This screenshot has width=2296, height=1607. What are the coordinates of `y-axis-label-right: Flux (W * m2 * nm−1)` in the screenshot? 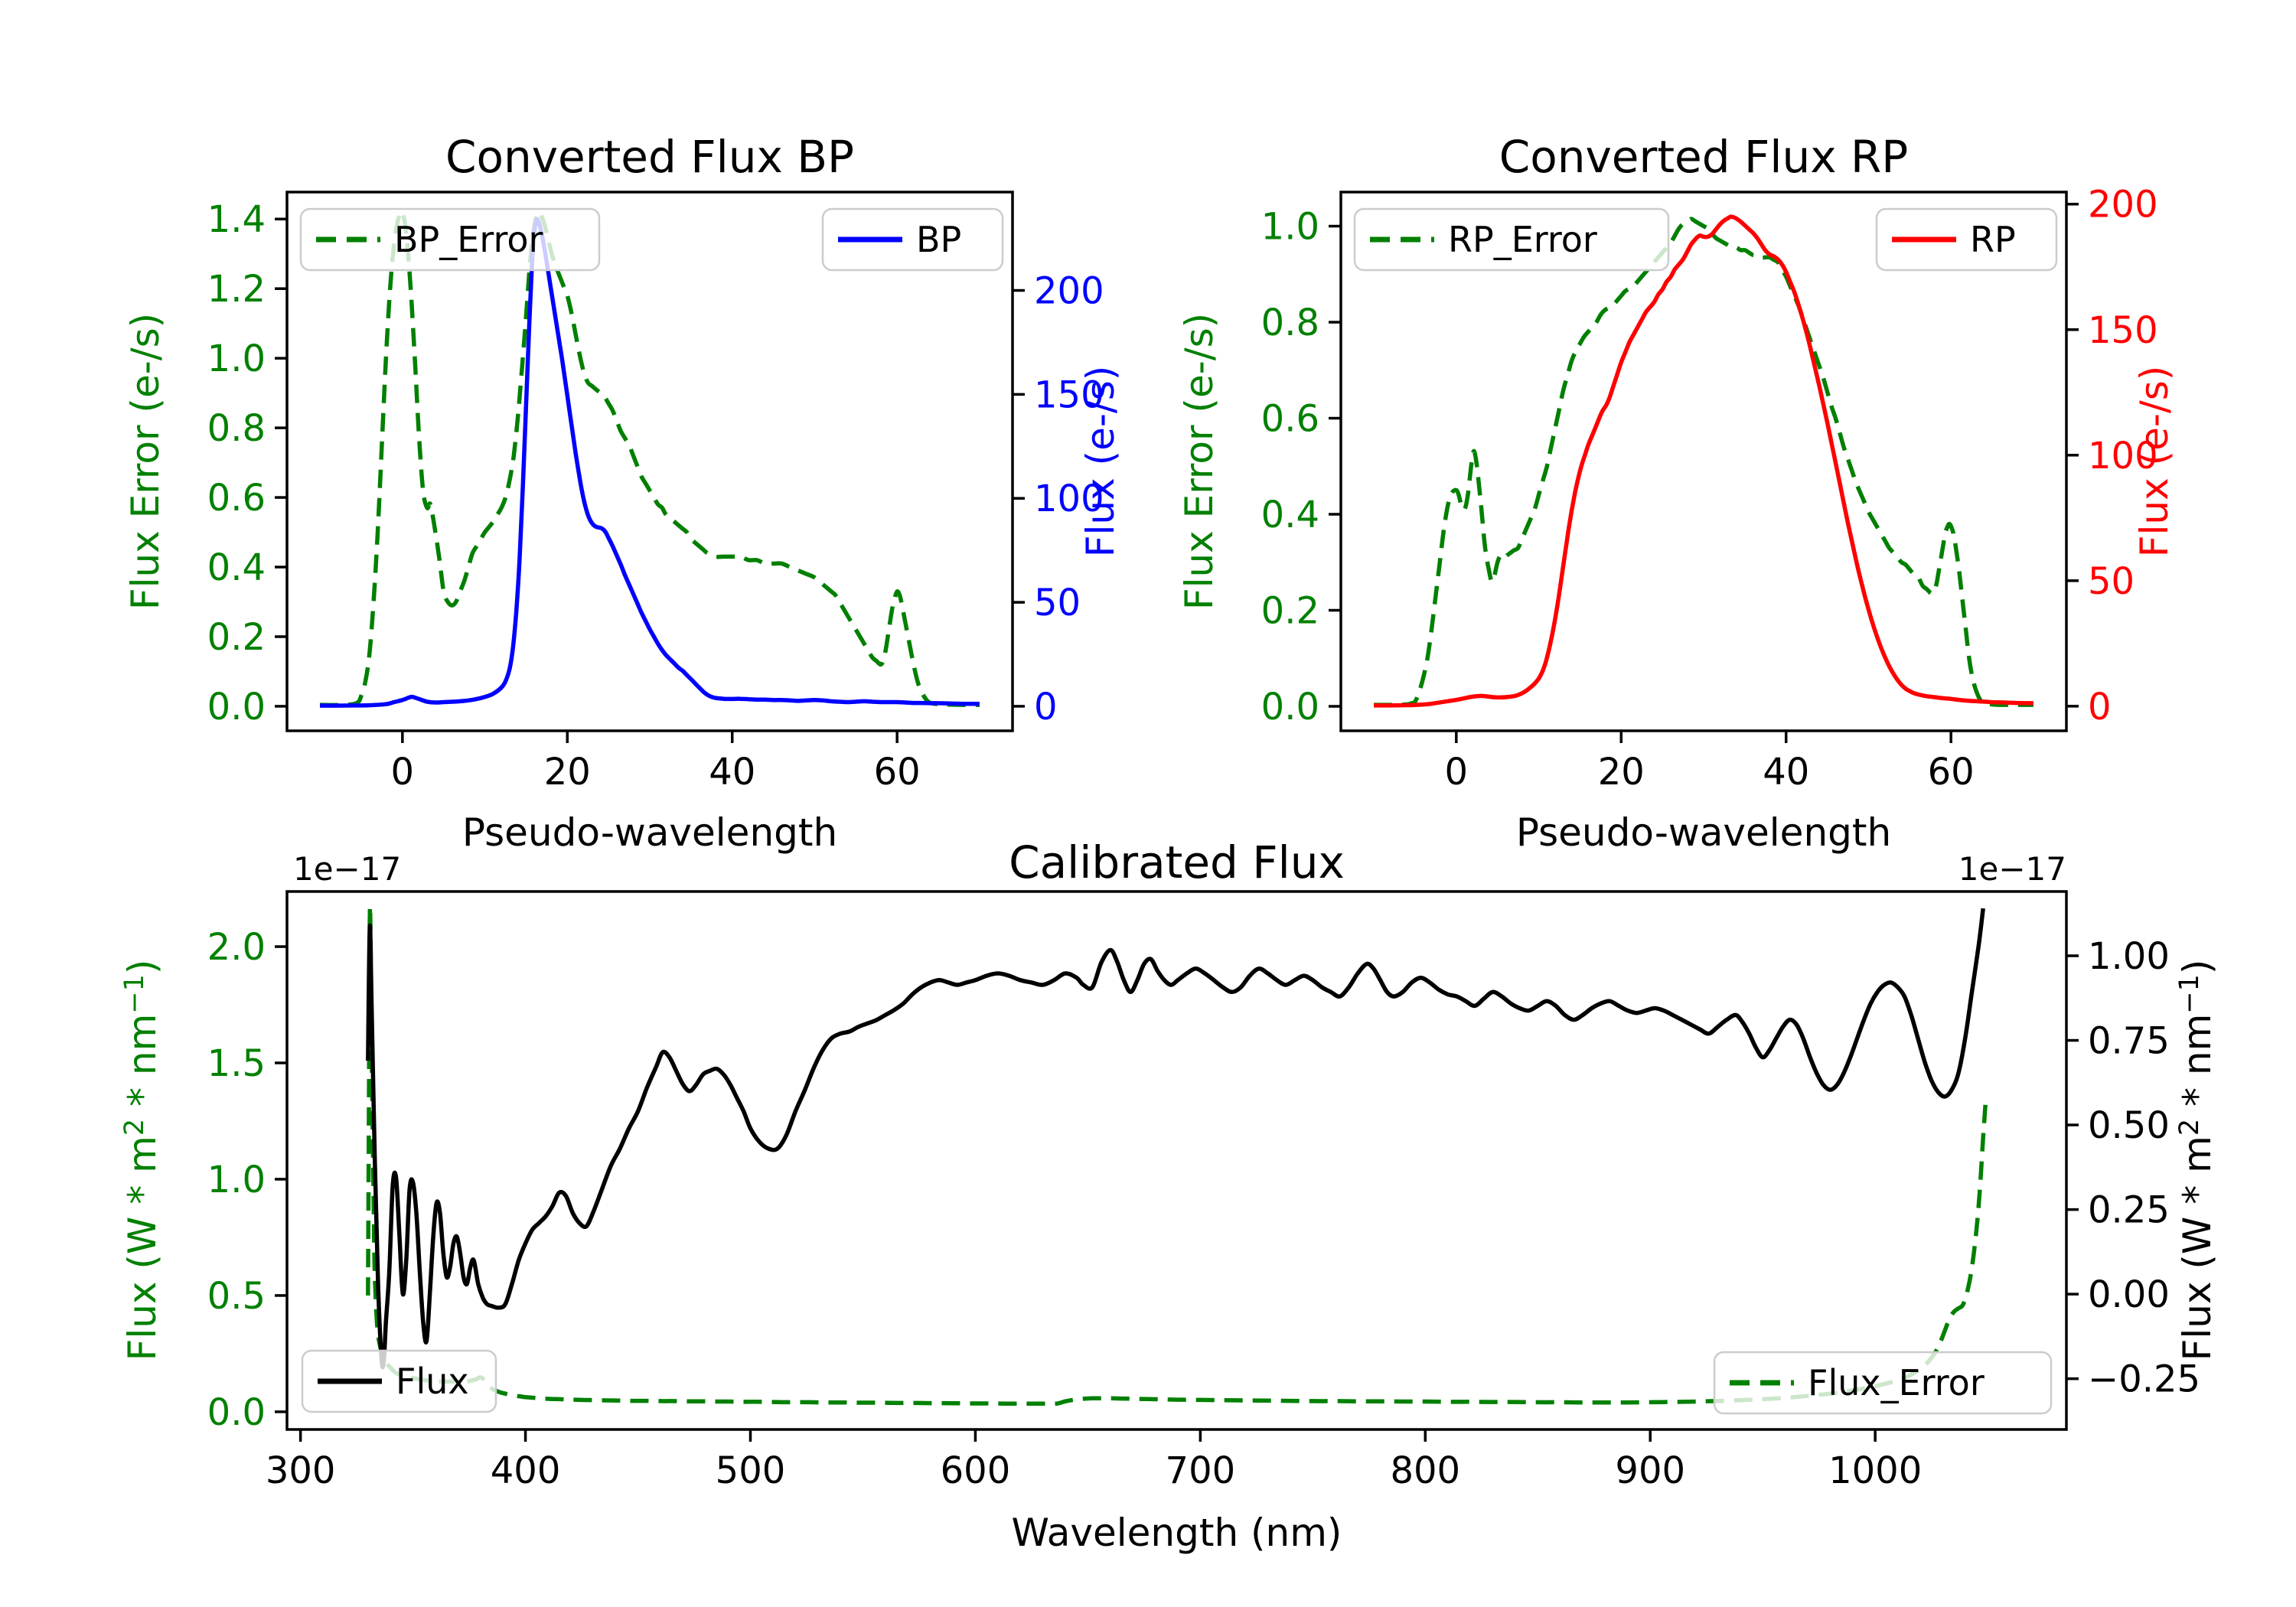 It's located at (2196, 1160).